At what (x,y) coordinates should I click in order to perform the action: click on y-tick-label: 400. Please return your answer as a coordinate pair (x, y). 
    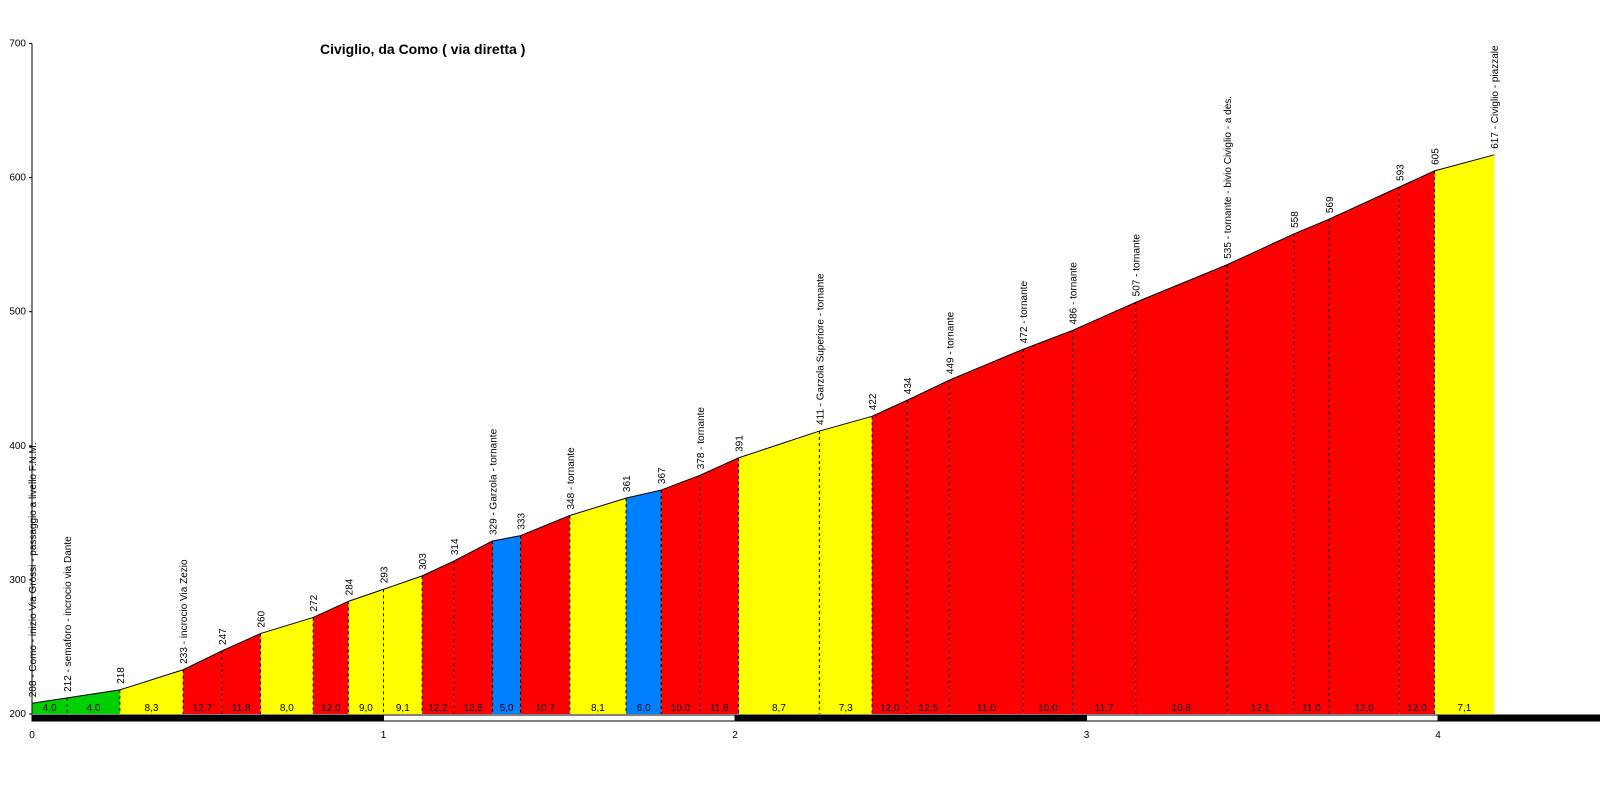
    Looking at the image, I should click on (17, 446).